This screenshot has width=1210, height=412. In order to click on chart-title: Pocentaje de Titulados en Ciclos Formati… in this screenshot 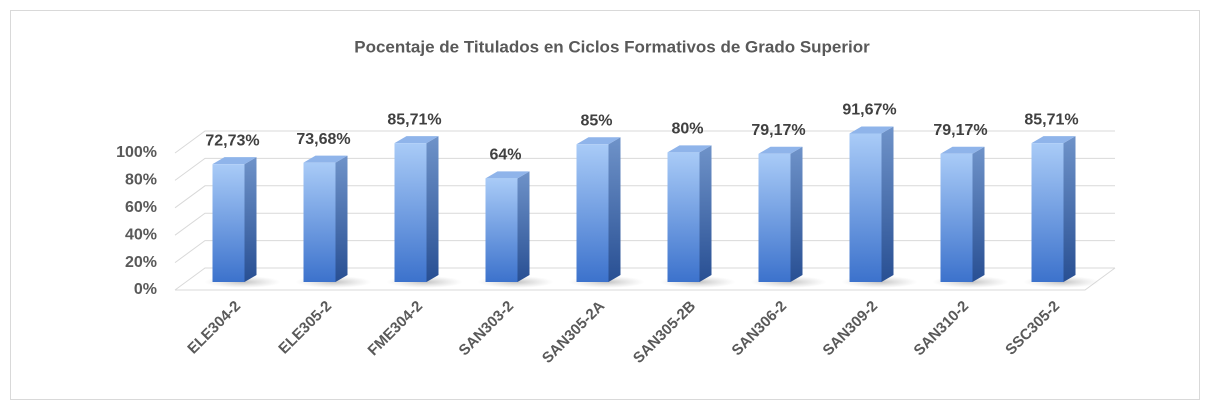, I will do `click(612, 46)`.